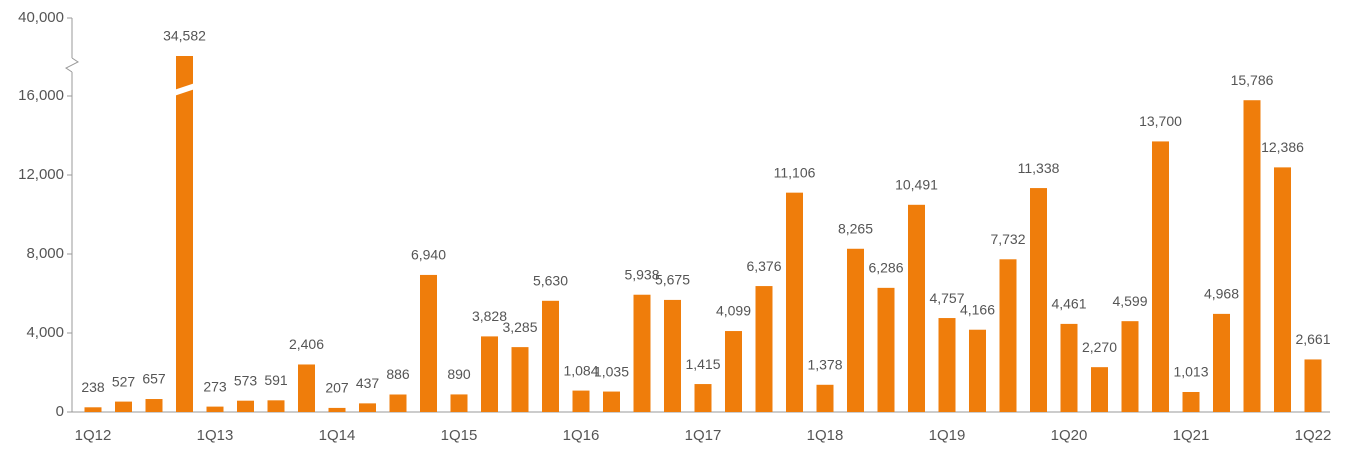 The height and width of the screenshot is (449, 1351). Describe the element at coordinates (215, 386) in the screenshot. I see `value-label: 273` at that location.